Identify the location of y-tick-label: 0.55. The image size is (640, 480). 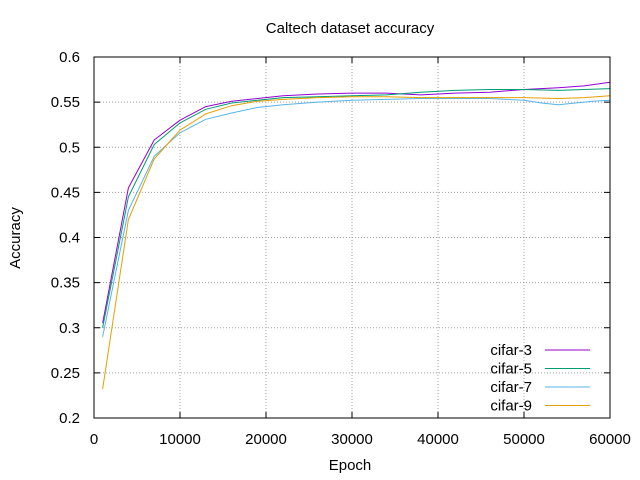
(65, 102).